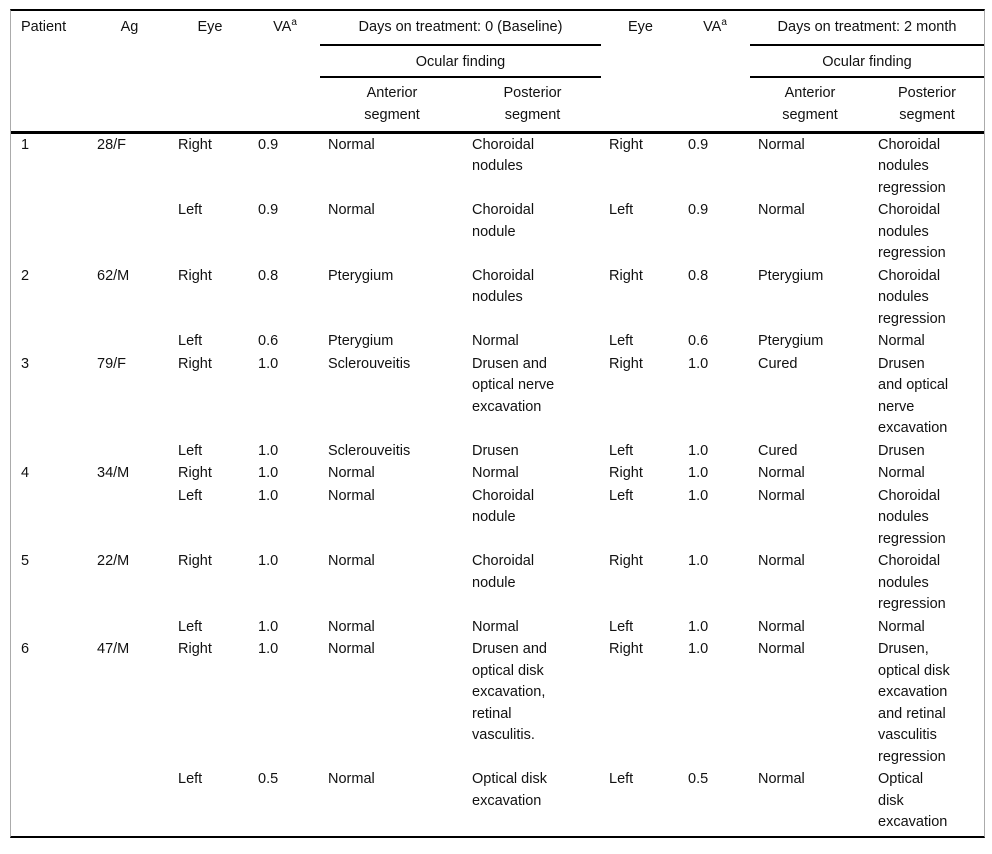 This screenshot has height=854, width=992. Describe the element at coordinates (112, 363) in the screenshot. I see `cell-ag: 79/F` at that location.